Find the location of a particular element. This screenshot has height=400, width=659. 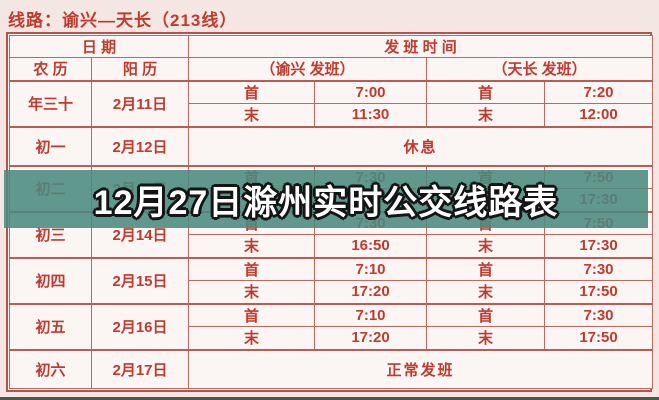

solar-cell: 2月12日 is located at coordinates (140, 145).